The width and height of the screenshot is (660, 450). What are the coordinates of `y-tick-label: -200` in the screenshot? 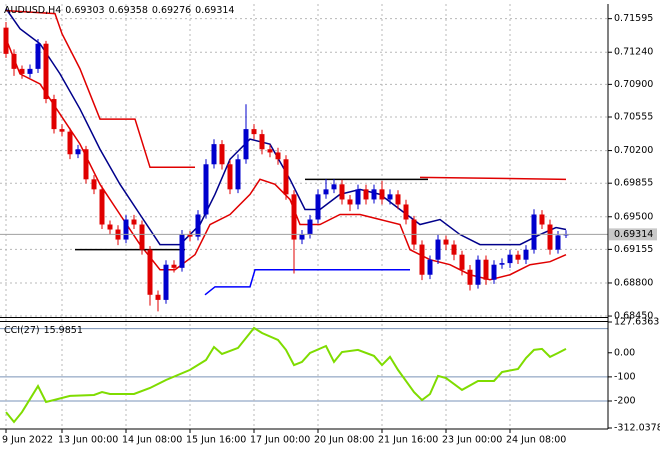 It's located at (625, 400).